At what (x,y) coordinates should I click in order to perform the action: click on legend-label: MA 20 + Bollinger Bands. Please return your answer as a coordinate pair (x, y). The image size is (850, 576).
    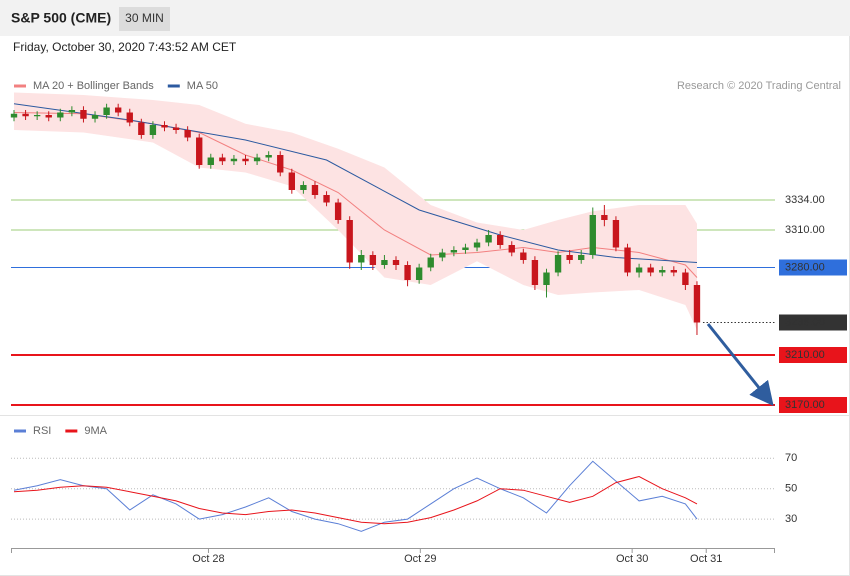
    Looking at the image, I should click on (93, 86).